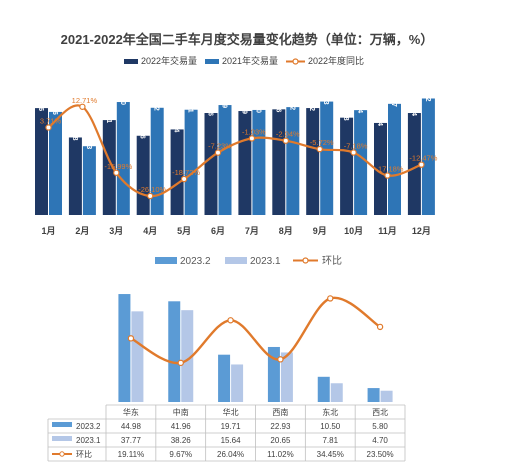 The width and height of the screenshot is (505, 476). What do you see at coordinates (109, 112) in the screenshot?
I see `bar-2022-label: 131.81` at bounding box center [109, 112].